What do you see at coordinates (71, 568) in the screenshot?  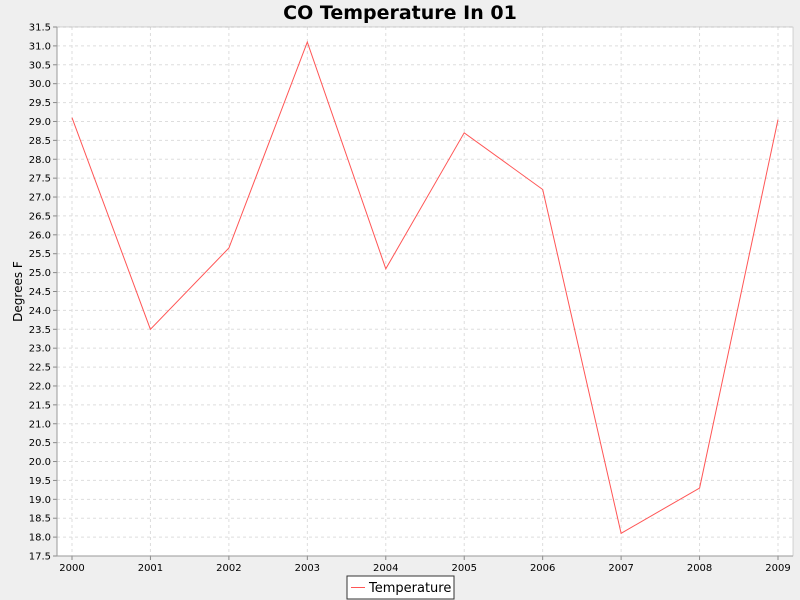 I see `x-tick-label: 2000` at bounding box center [71, 568].